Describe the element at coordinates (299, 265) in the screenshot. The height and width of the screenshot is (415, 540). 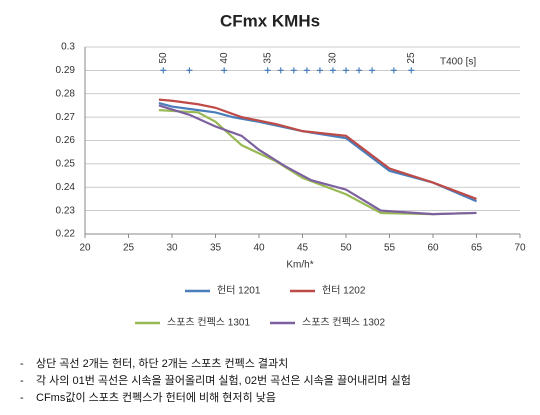
I see `x-axis-label: Km/h*` at that location.